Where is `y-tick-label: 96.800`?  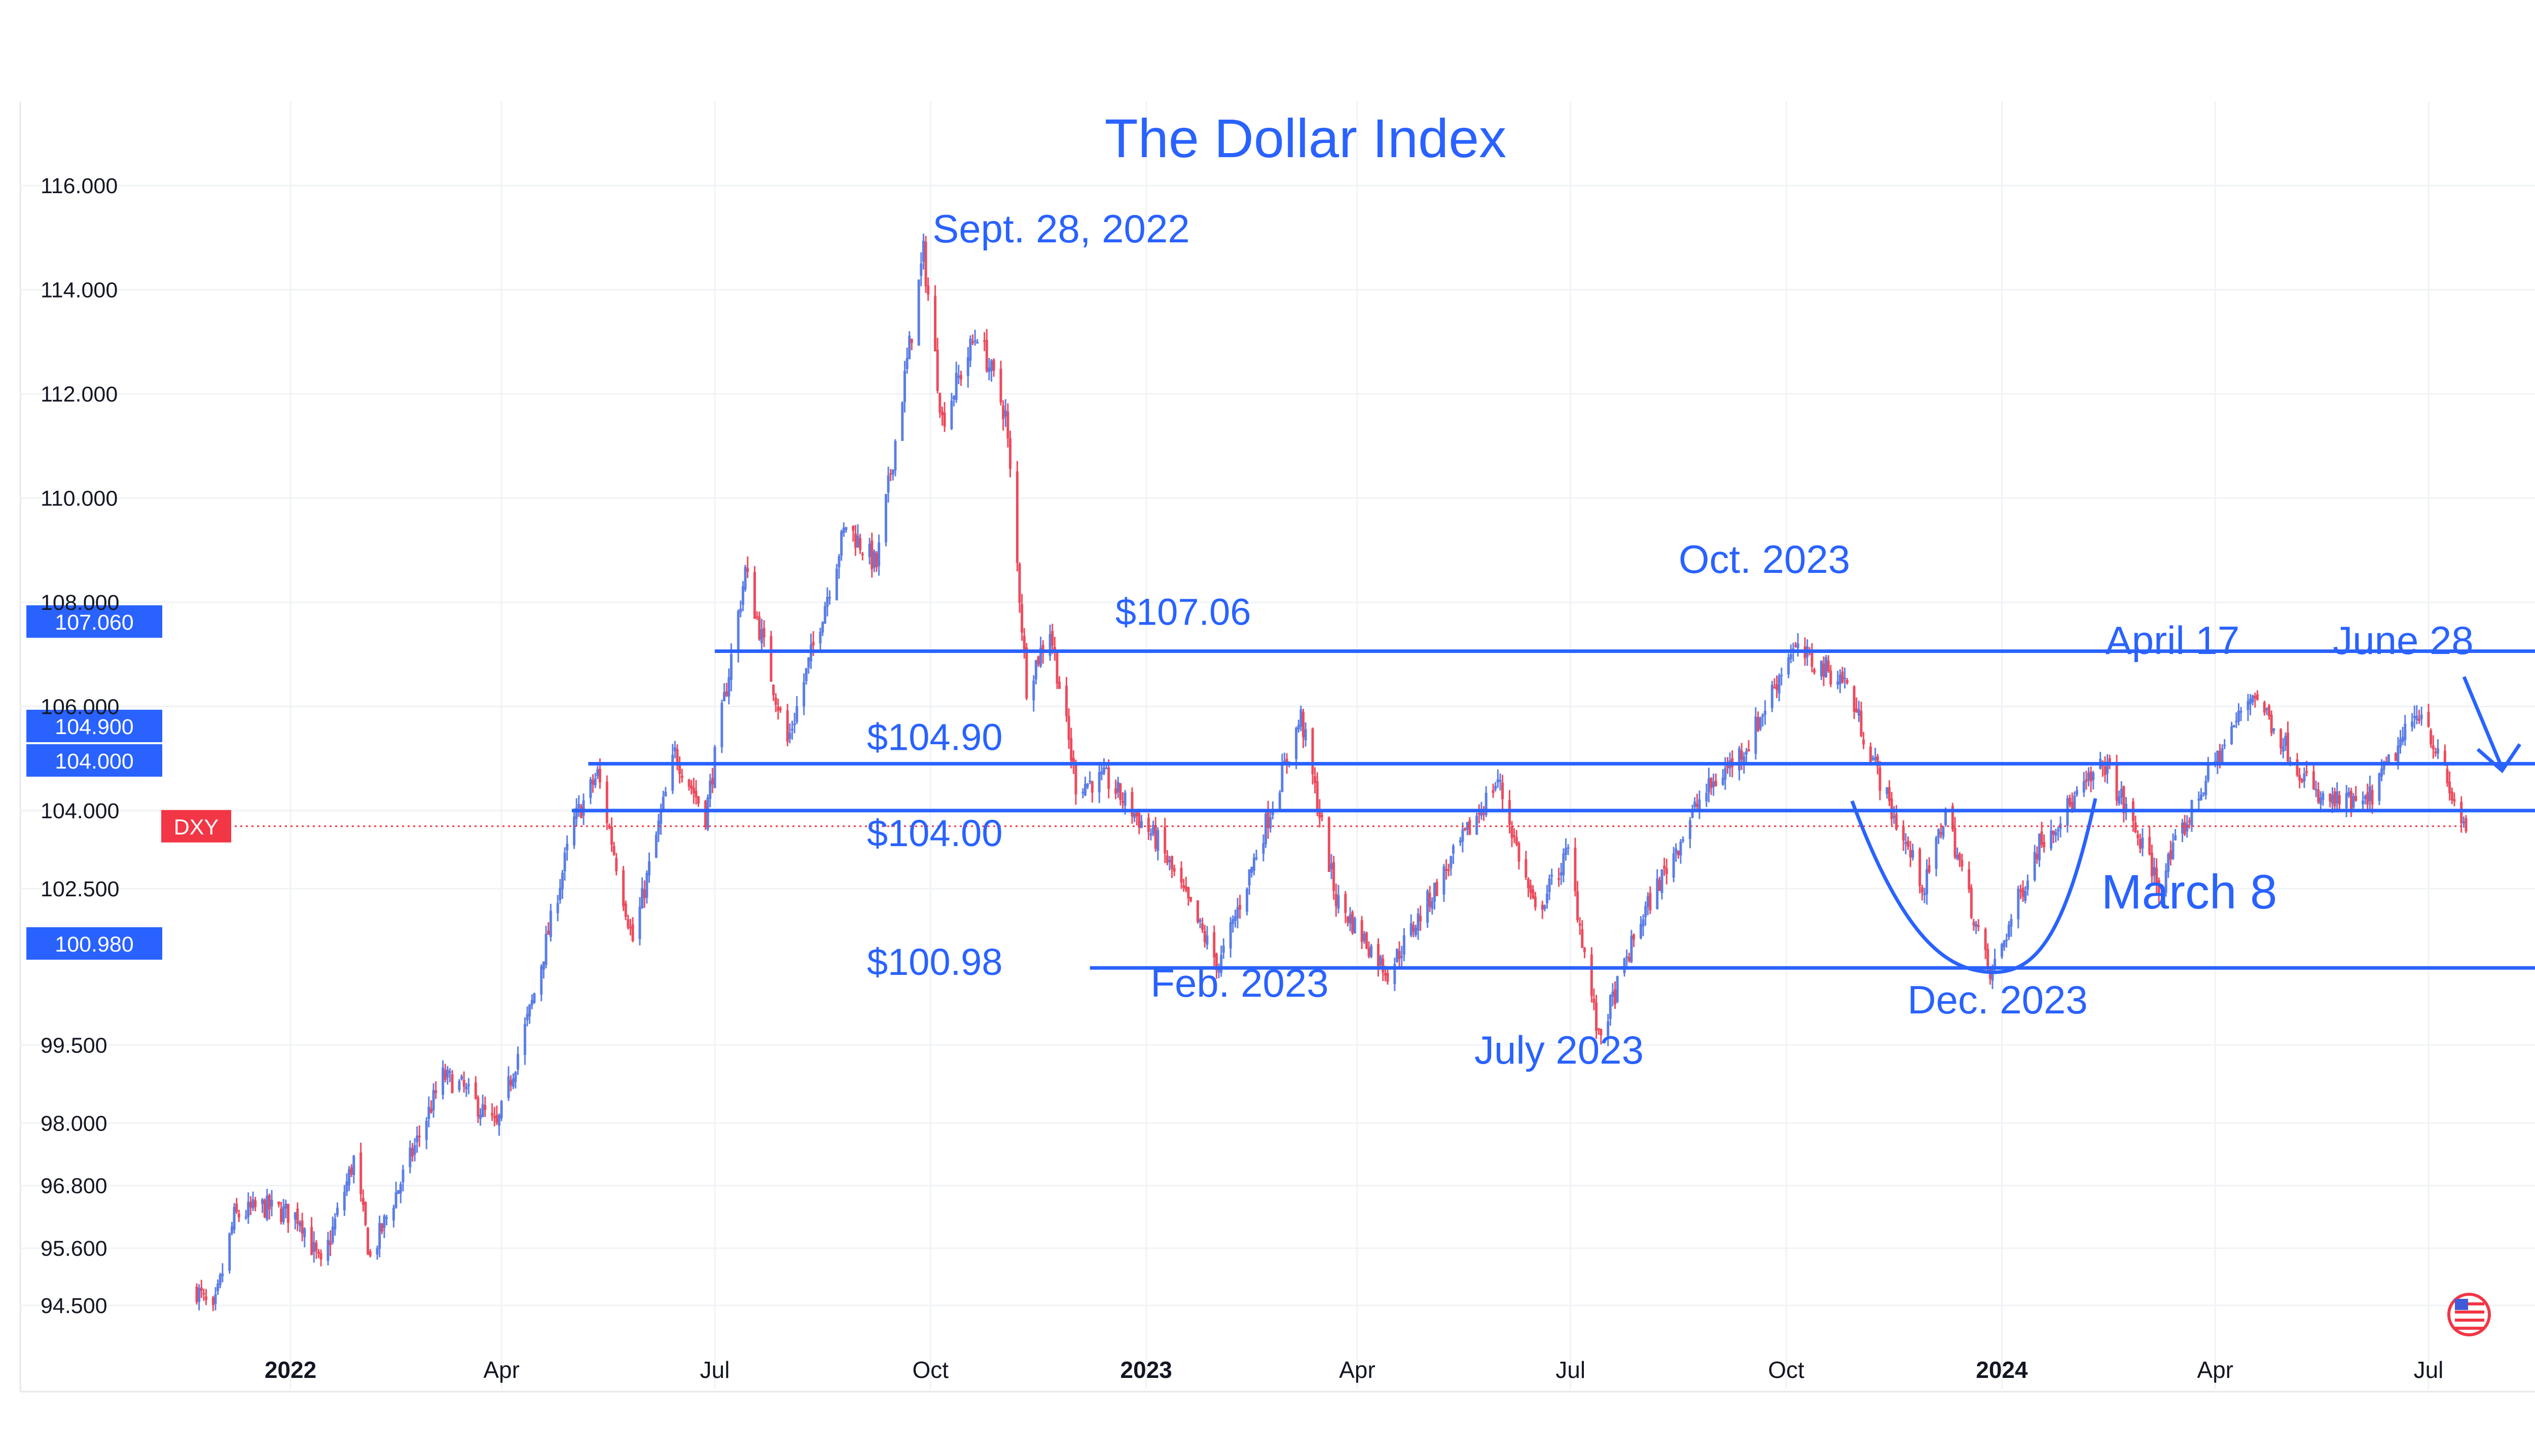
y-tick-label: 96.800 is located at coordinates (74, 1186).